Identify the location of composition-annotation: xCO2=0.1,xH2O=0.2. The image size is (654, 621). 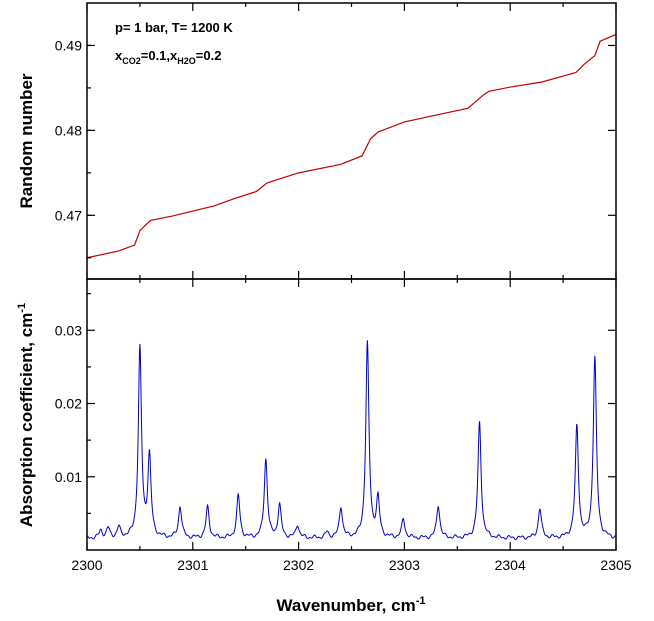
(168, 57).